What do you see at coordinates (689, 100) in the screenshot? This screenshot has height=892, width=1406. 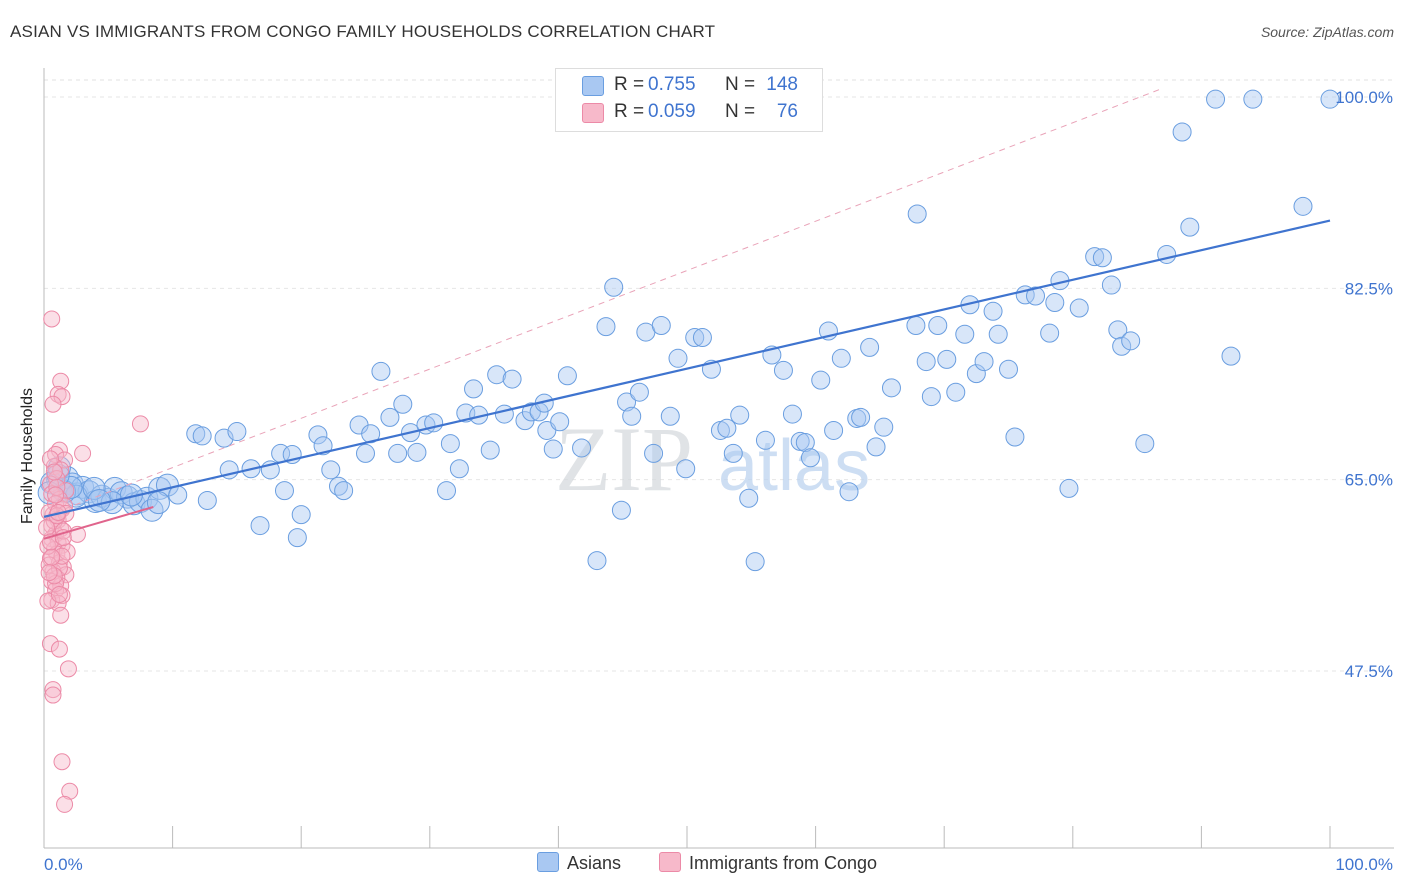 I see `stats-legend: R = 0.755 N = 148 R = 0.059 N = 76` at bounding box center [689, 100].